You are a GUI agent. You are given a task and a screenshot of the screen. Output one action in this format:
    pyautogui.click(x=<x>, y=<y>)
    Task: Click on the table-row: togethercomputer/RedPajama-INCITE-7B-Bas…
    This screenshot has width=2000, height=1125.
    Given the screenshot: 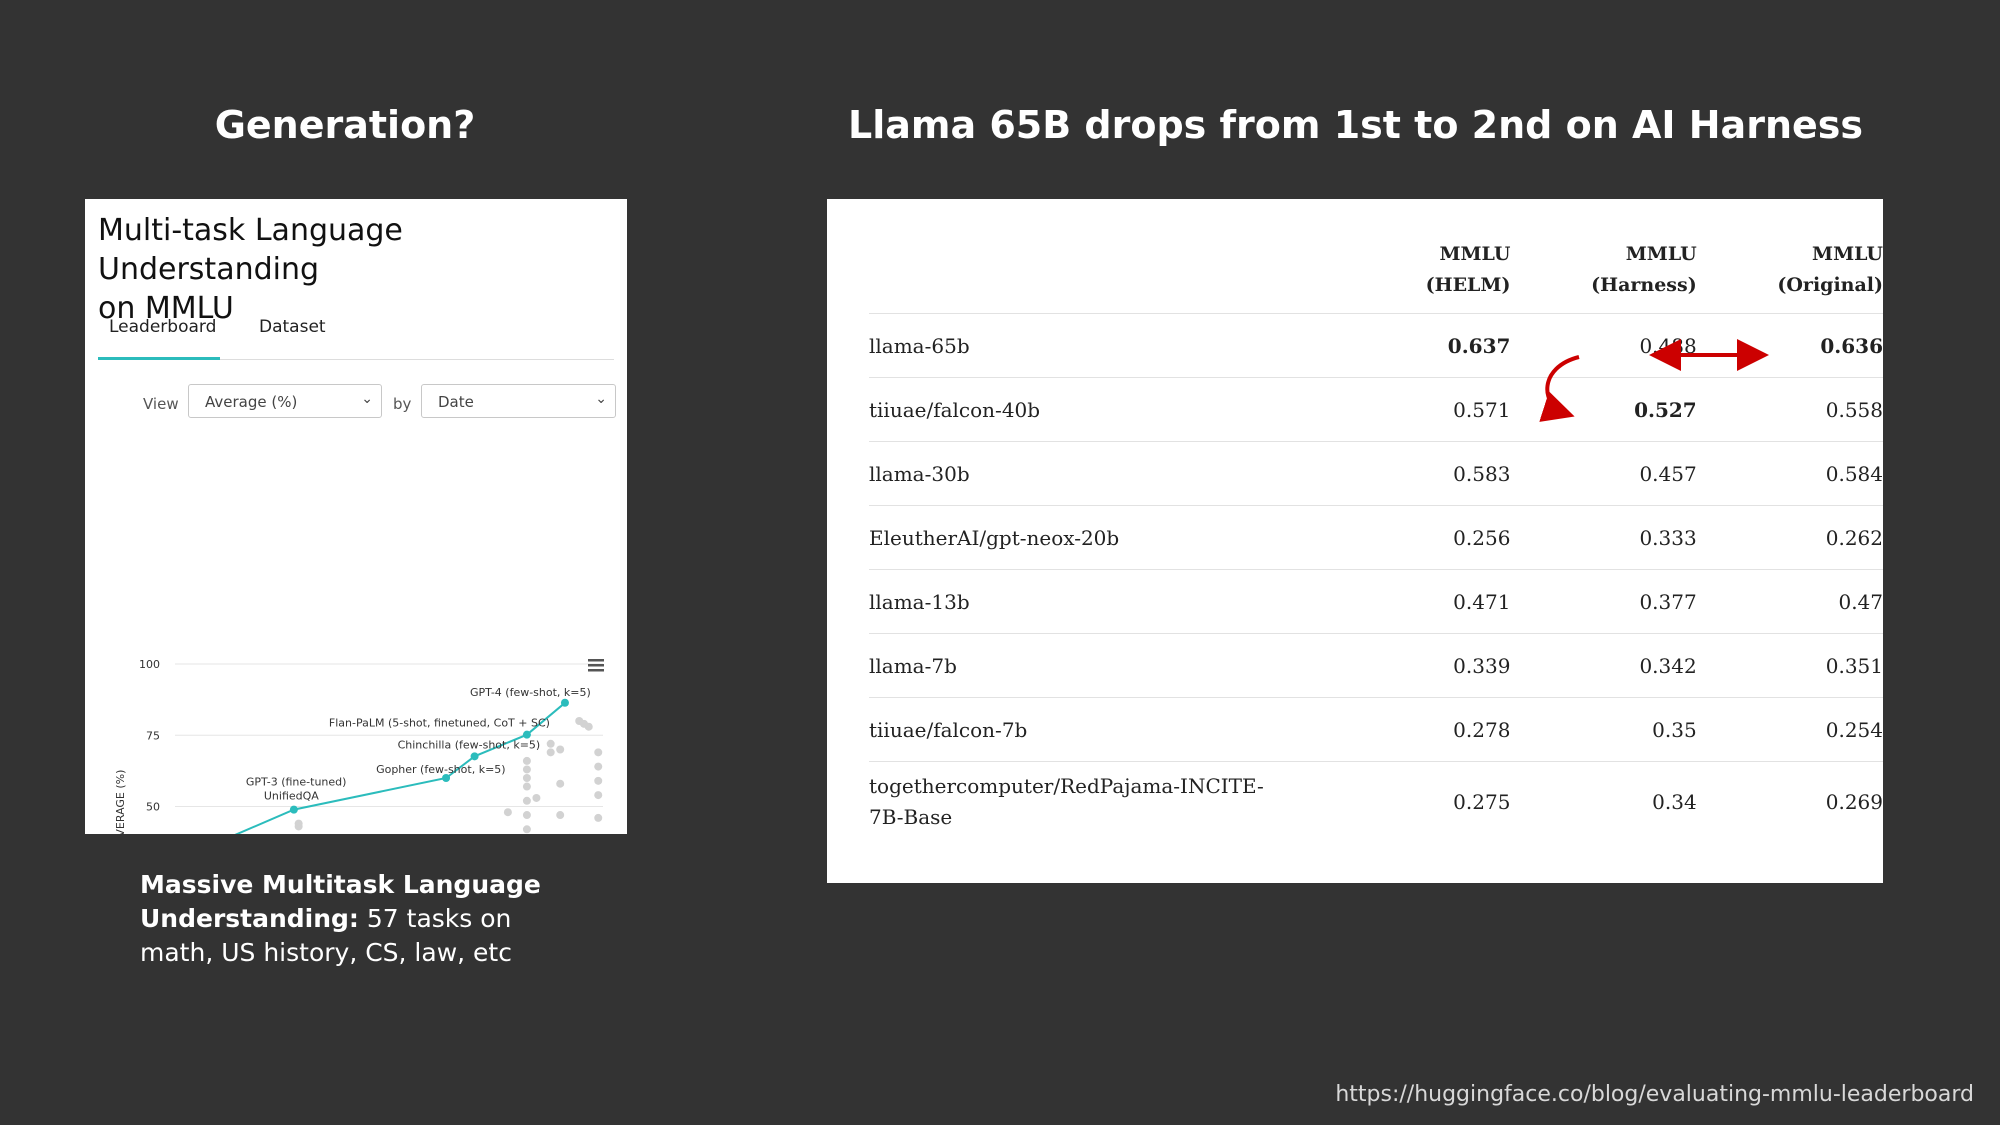 What is the action you would take?
    pyautogui.click(x=1376, y=801)
    